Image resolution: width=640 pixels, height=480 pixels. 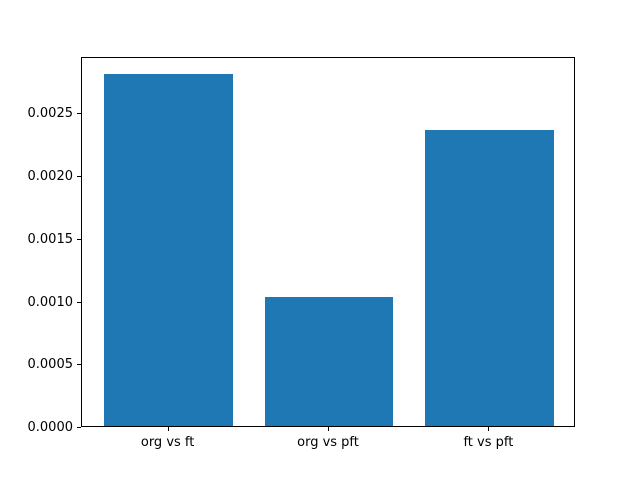 What do you see at coordinates (168, 249) in the screenshot?
I see `bar-org-vs-ft` at bounding box center [168, 249].